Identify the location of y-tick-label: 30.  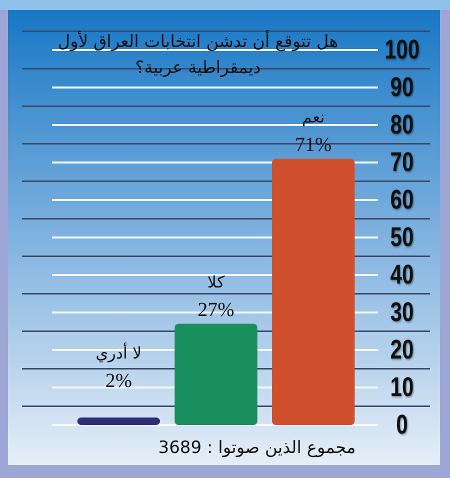
(402, 312).